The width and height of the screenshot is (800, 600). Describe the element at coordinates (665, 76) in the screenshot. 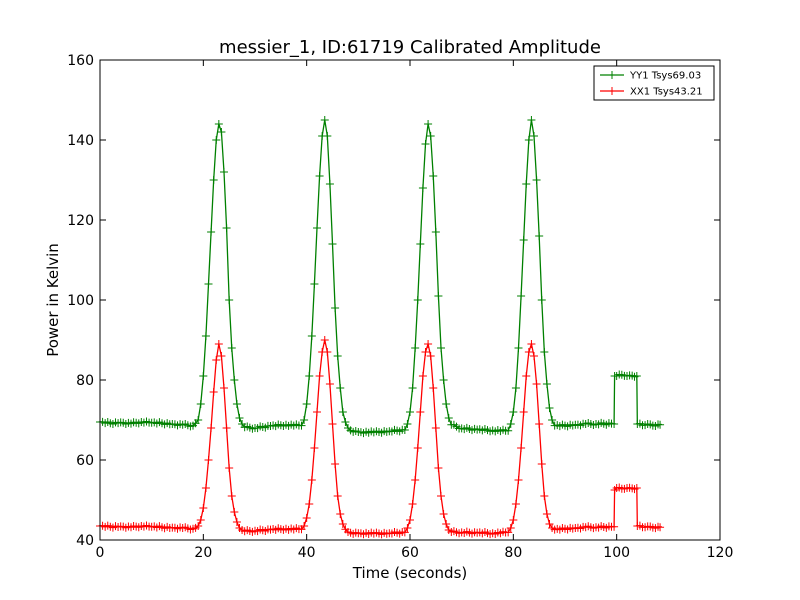

I see `legend-label: YY1 Tsys69.03` at that location.